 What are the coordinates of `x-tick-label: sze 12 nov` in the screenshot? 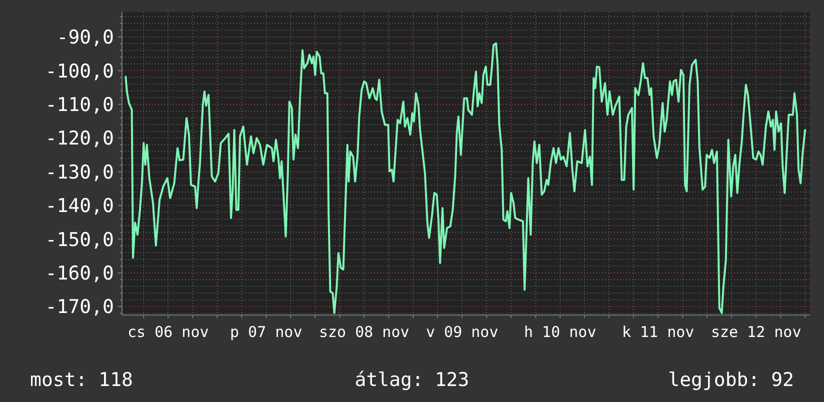 It's located at (756, 332).